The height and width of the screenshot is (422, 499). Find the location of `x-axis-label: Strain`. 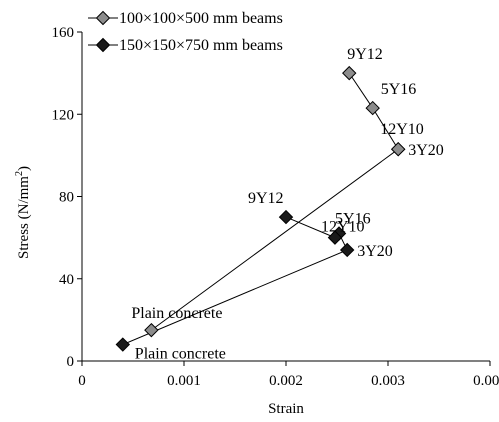

x-axis-label: Strain is located at coordinates (286, 409).